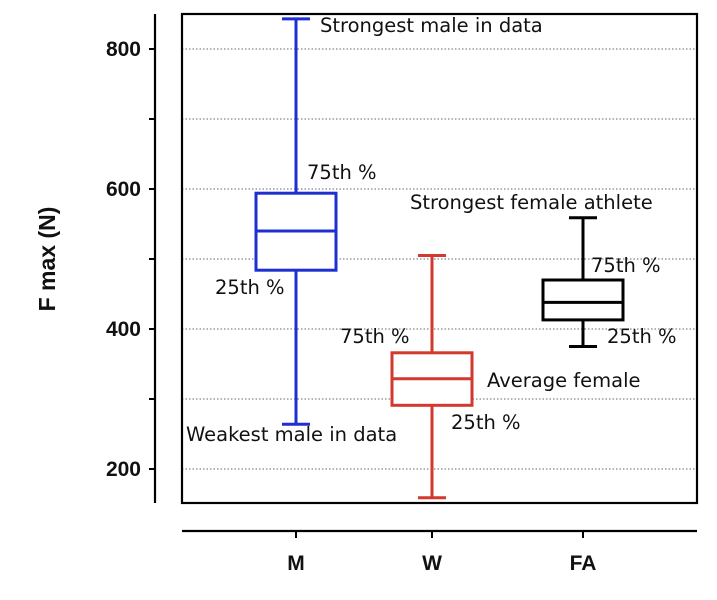 The width and height of the screenshot is (717, 600). Describe the element at coordinates (583, 300) in the screenshot. I see `iqr-box` at that location.